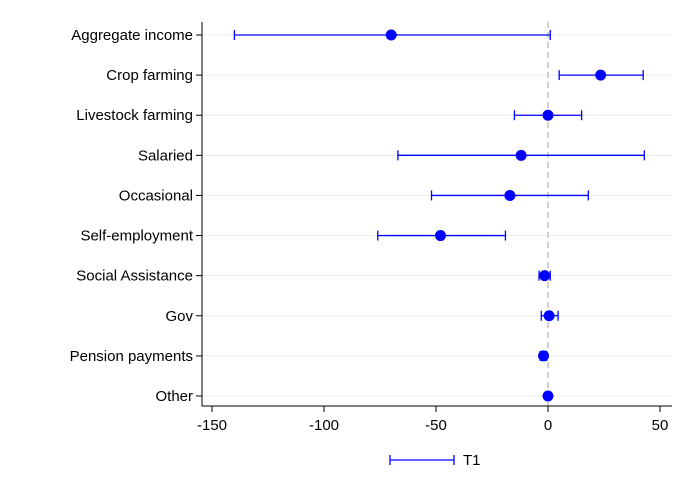 The image size is (683, 499). I want to click on category-label: Social Assistance, so click(134, 276).